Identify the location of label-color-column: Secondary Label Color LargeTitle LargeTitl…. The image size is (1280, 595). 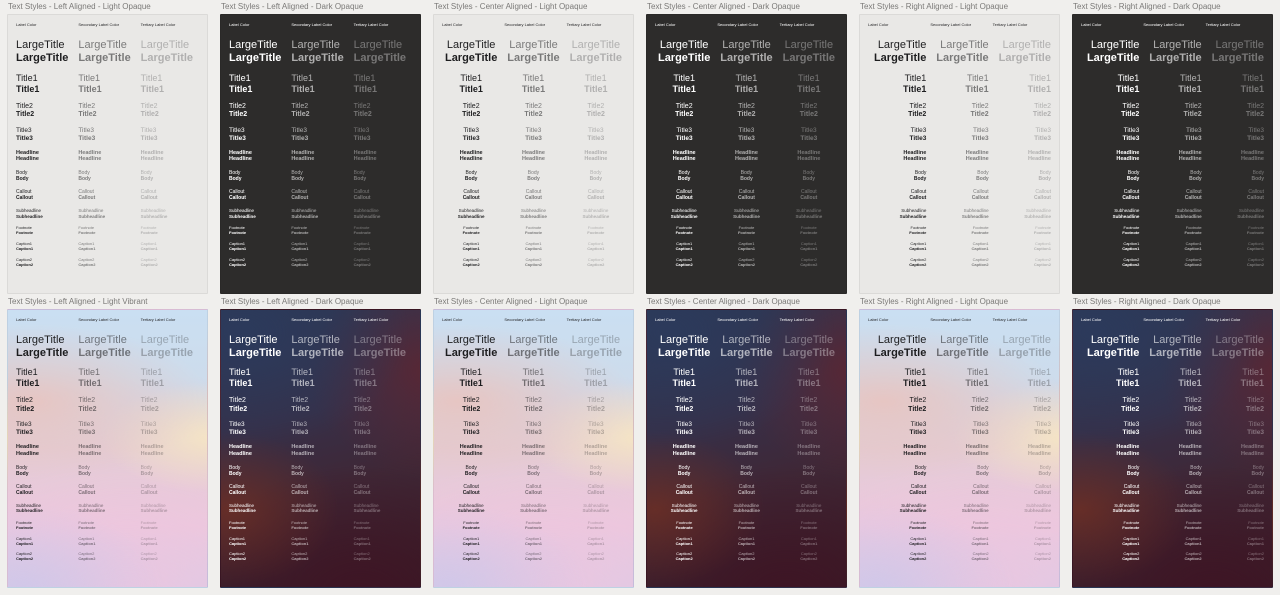
(1172, 154).